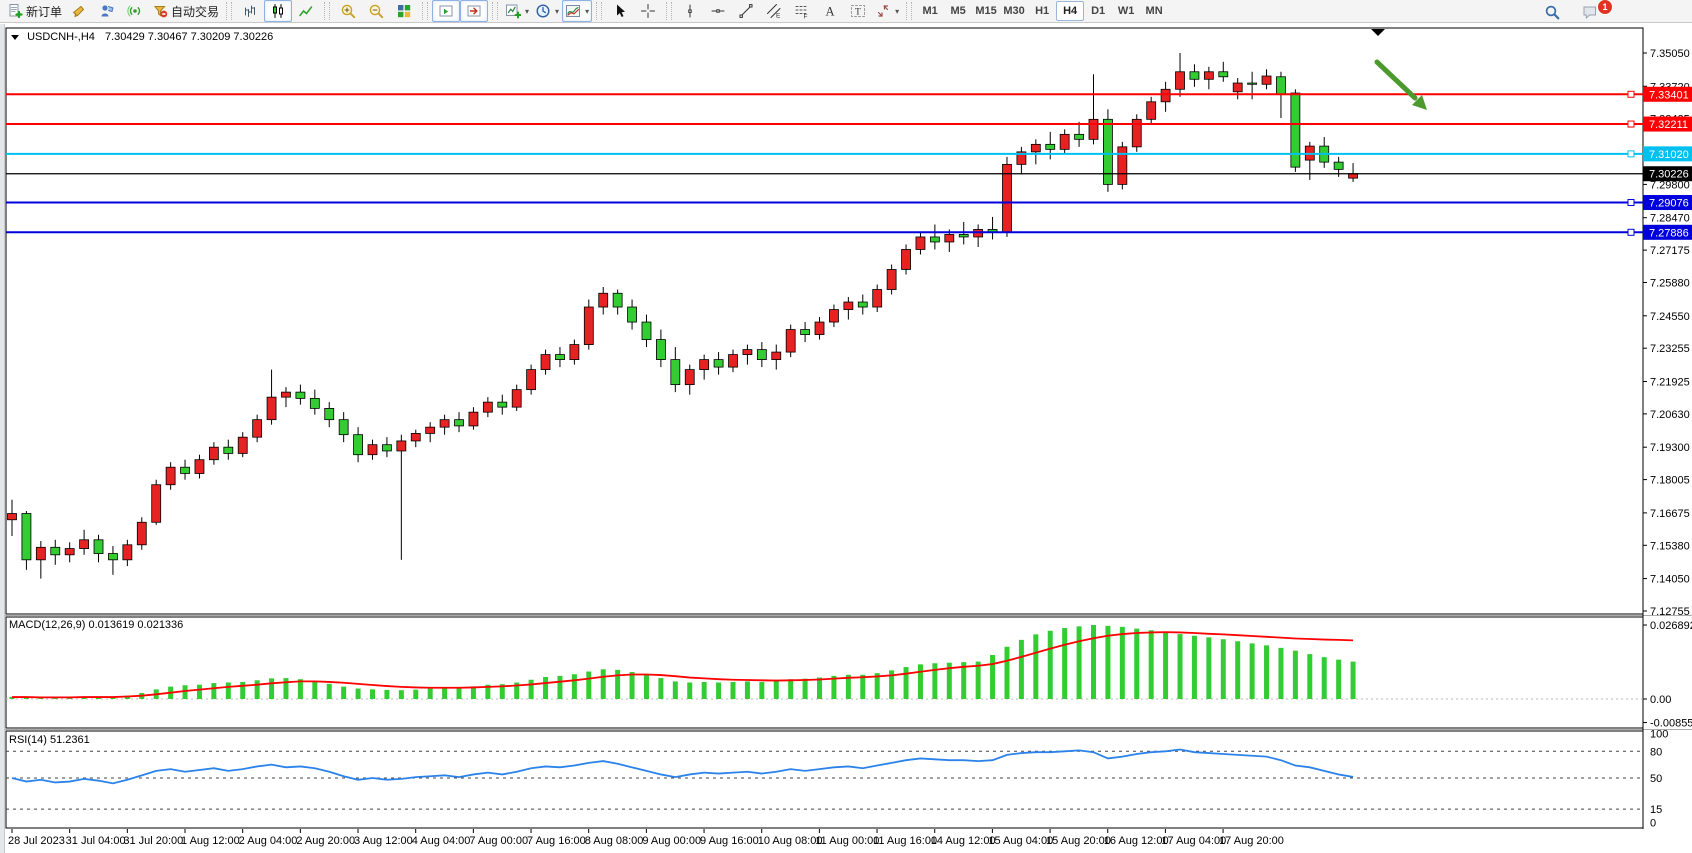 Image resolution: width=1692 pixels, height=853 pixels. I want to click on candlestick-button, so click(278, 11).